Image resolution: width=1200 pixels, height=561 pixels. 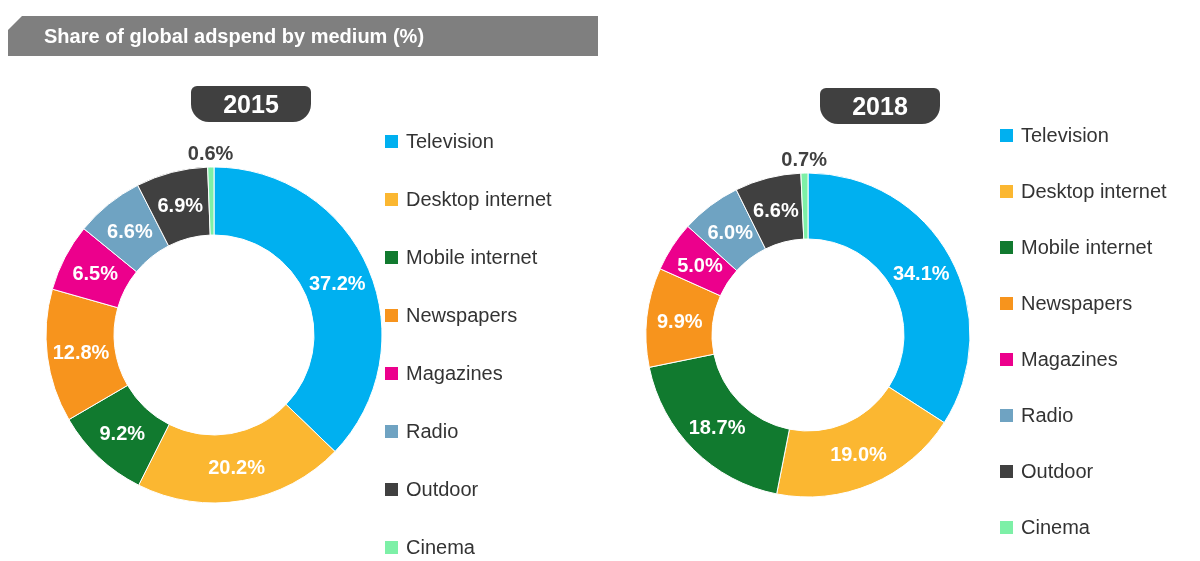 I want to click on chart-title: 2018, so click(x=880, y=106).